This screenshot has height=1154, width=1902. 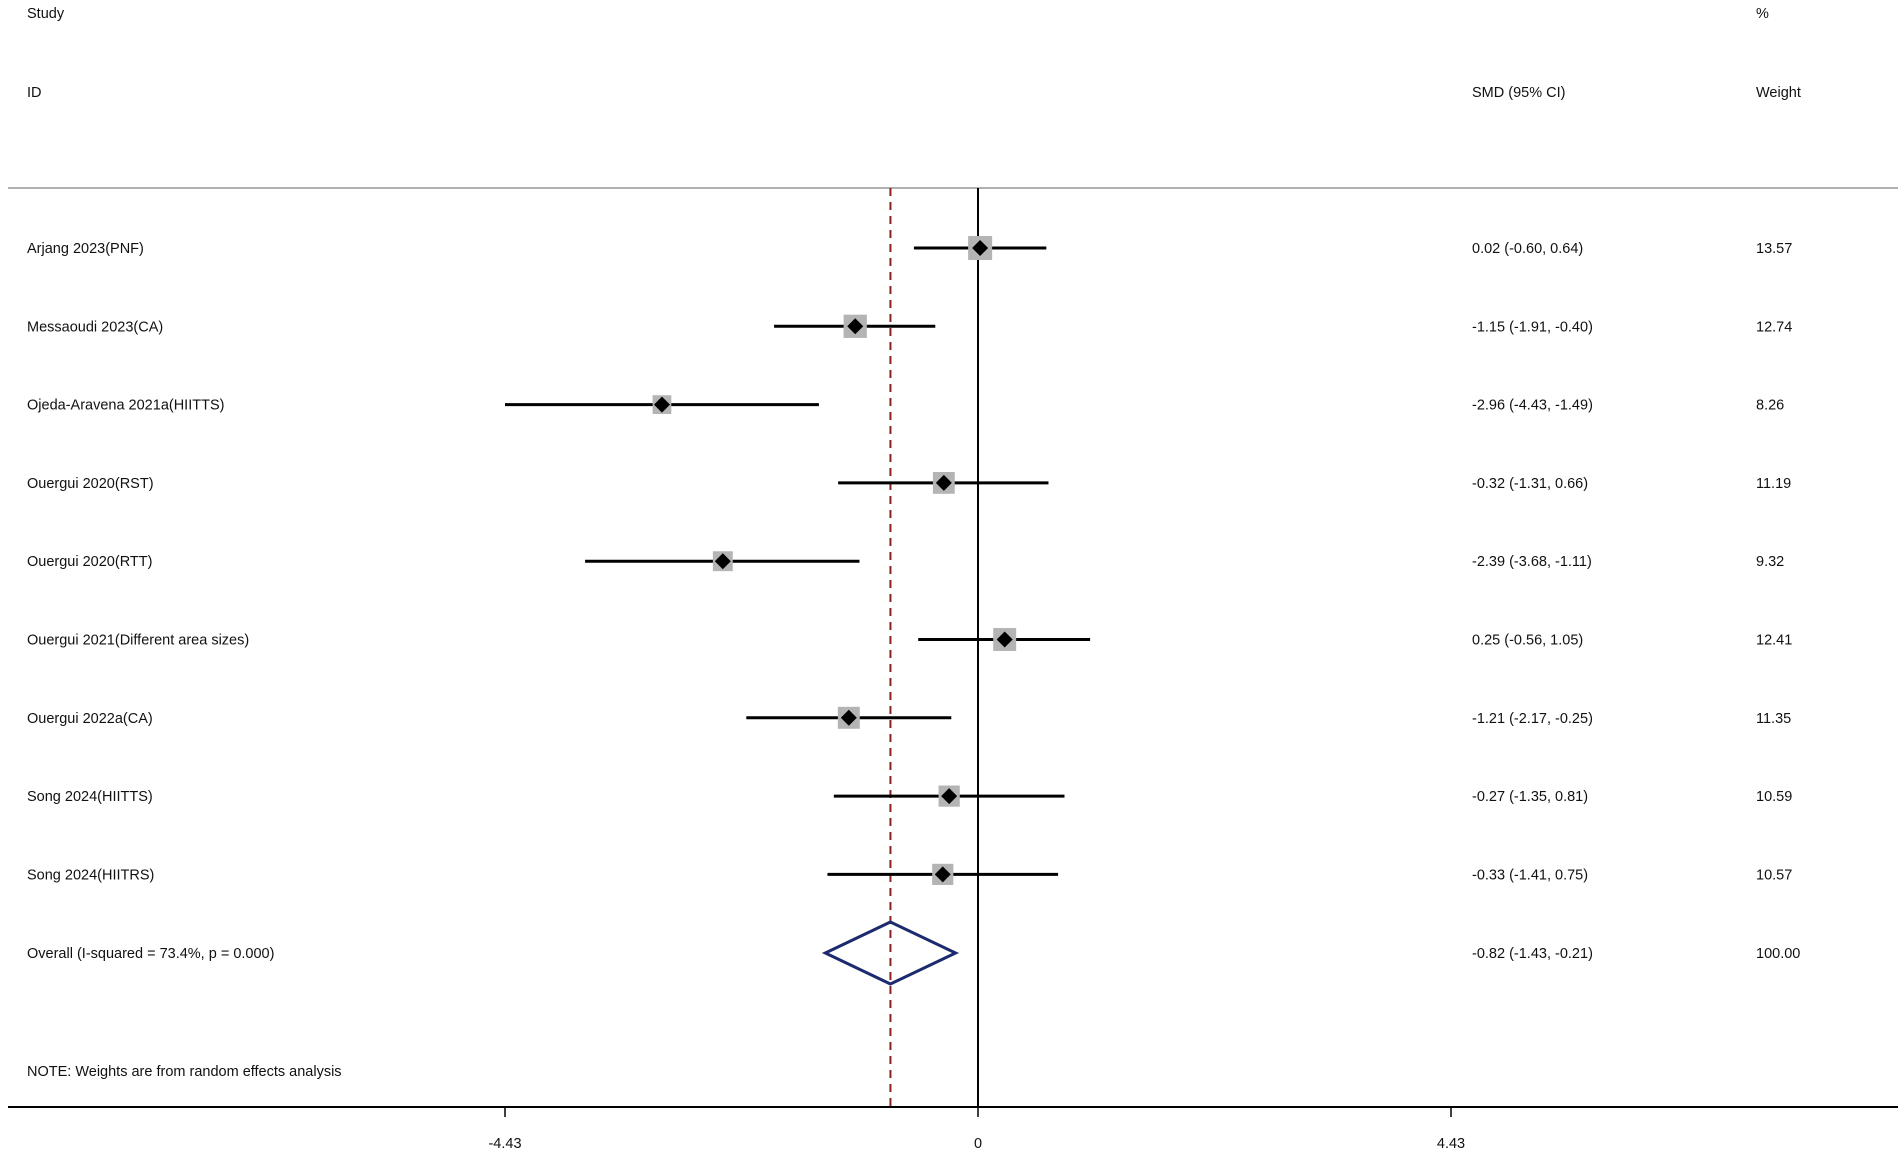 I want to click on study-ci-text: -0.27 (-1.35, 0.81), so click(x=1530, y=797).